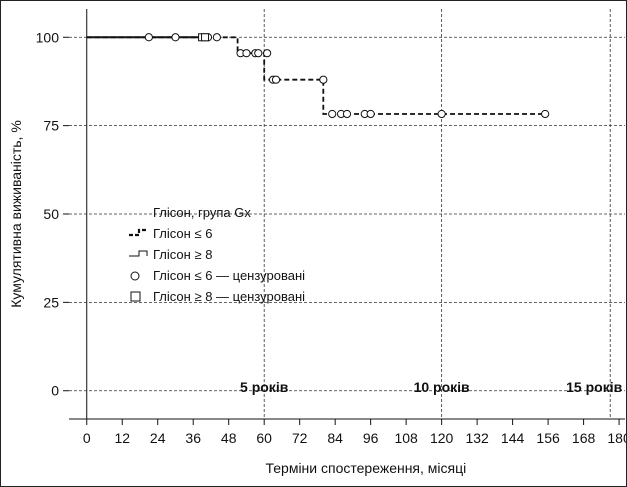 Image resolution: width=627 pixels, height=487 pixels. I want to click on x-tick-label: 108, so click(406, 438).